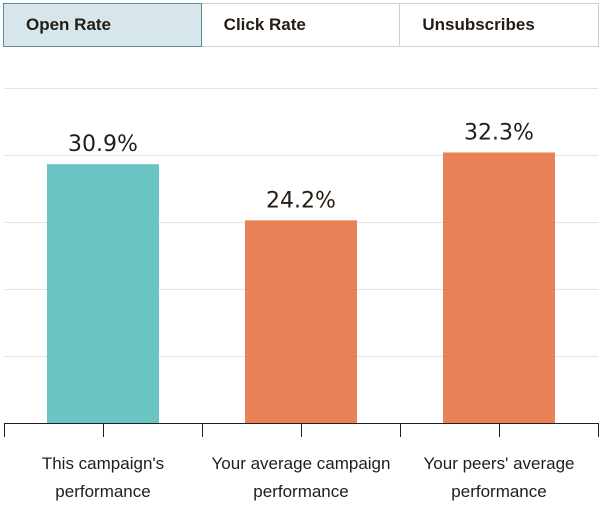 The width and height of the screenshot is (607, 532). Describe the element at coordinates (103, 463) in the screenshot. I see `category-label: This campaign's` at that location.